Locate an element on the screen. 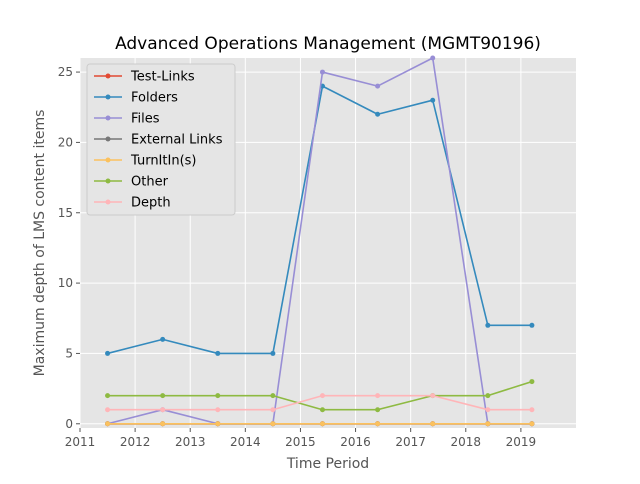 This screenshot has width=640, height=484. x-tick-label: 2014 is located at coordinates (245, 442).